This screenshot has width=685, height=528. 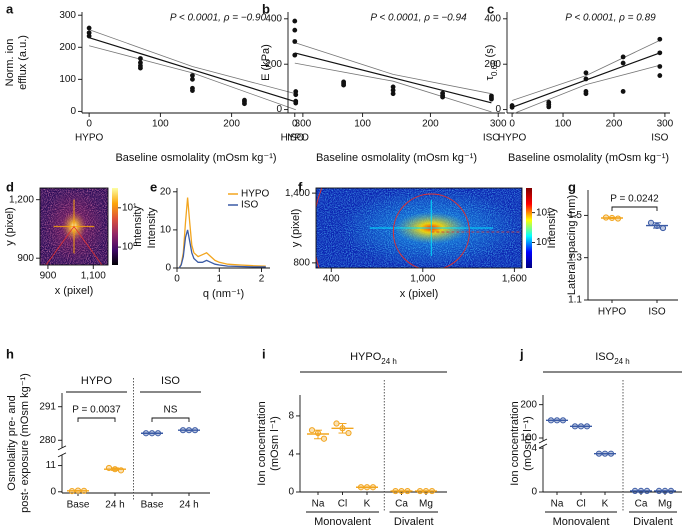 I want to click on x-tick-label: Ca, so click(x=641, y=504).